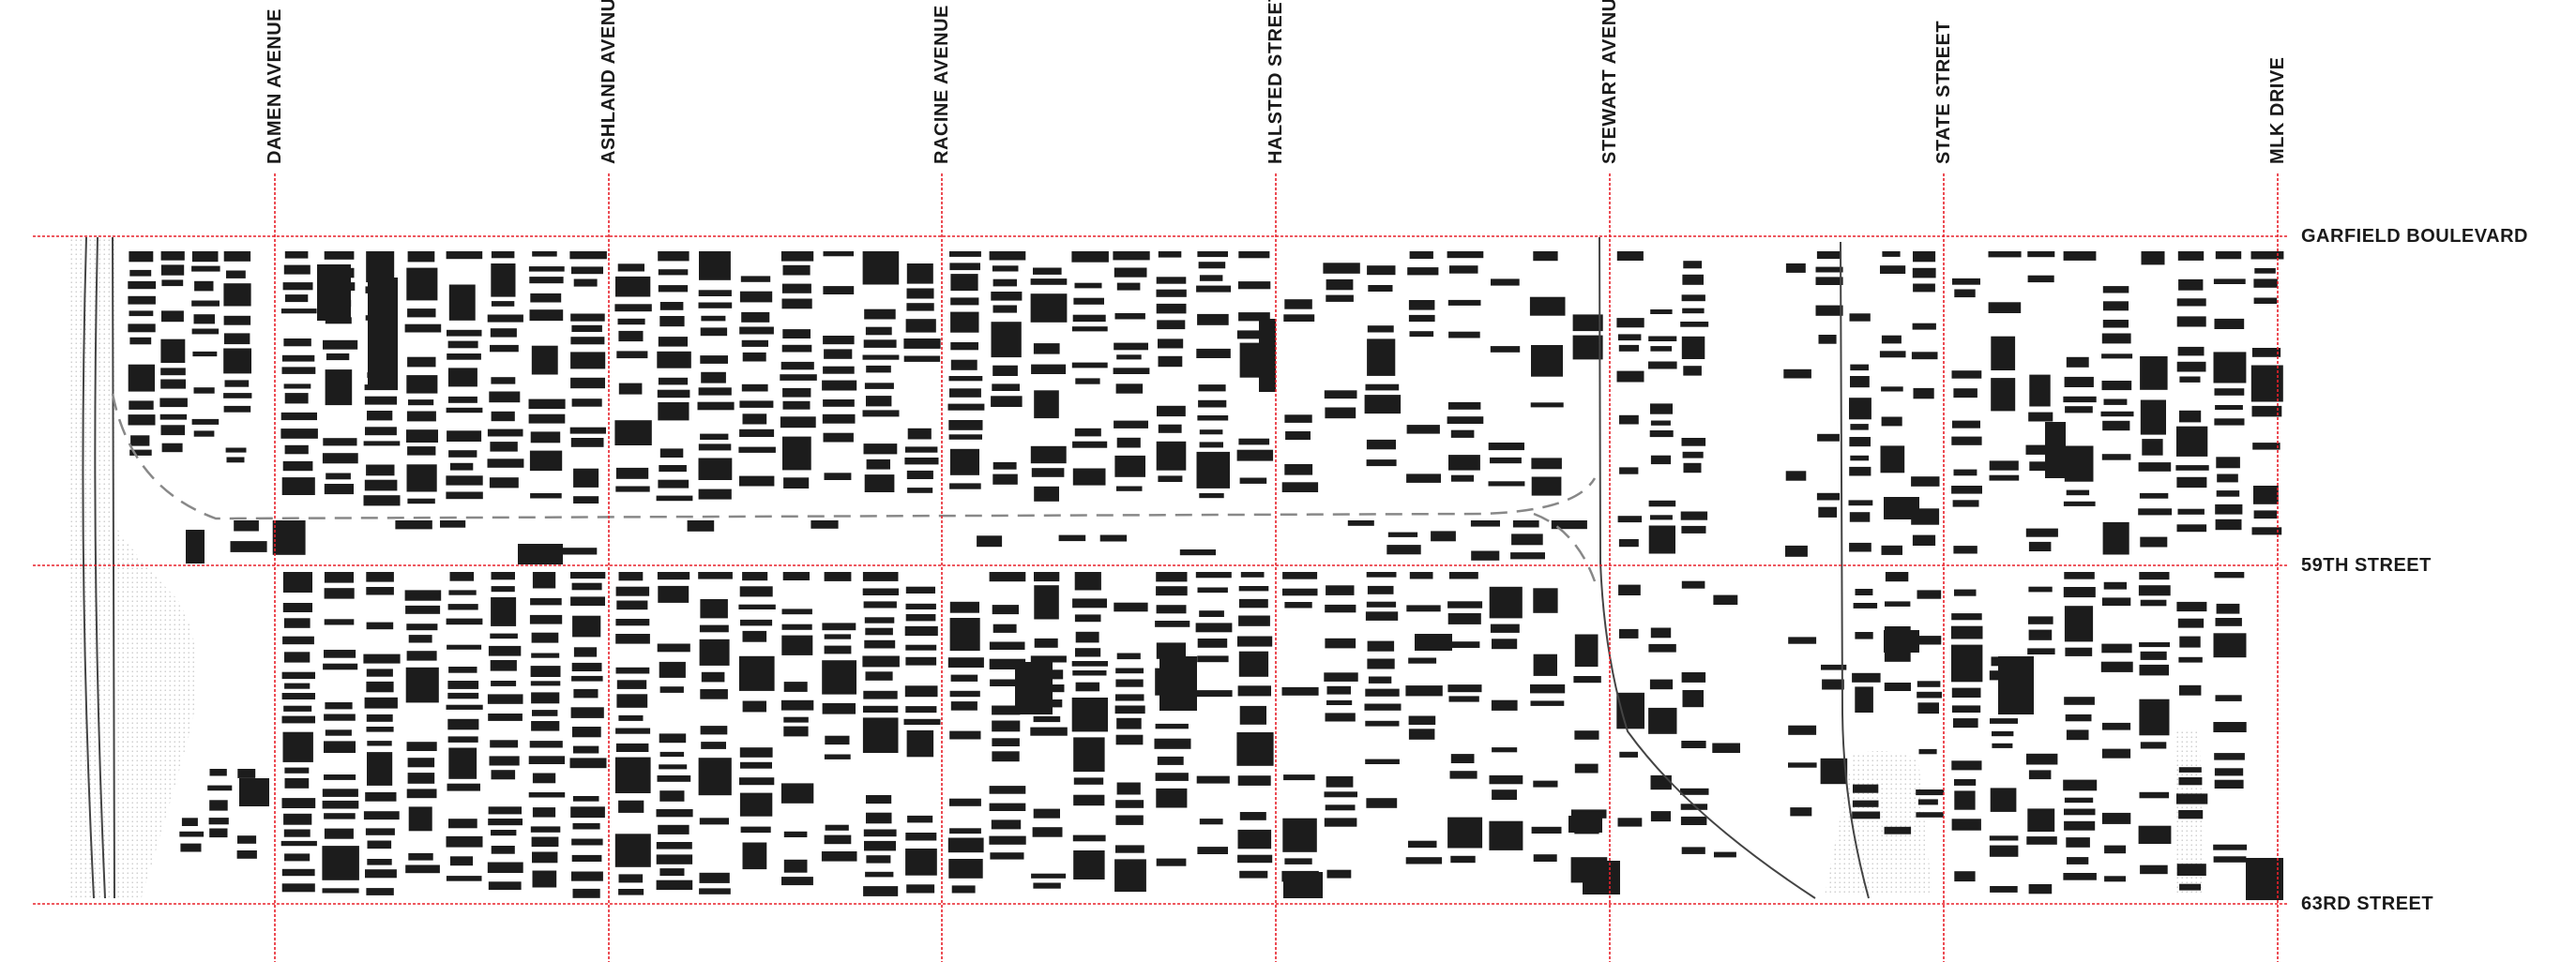 This screenshot has width=2576, height=962. What do you see at coordinates (134, 568) in the screenshot?
I see `rail-embankment-west` at bounding box center [134, 568].